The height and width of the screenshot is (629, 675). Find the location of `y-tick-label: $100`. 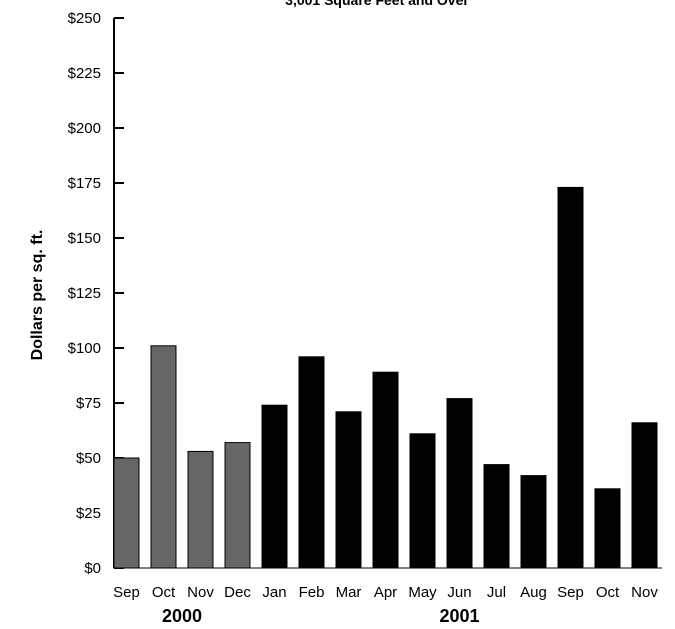

y-tick-label: $100 is located at coordinates (84, 348).